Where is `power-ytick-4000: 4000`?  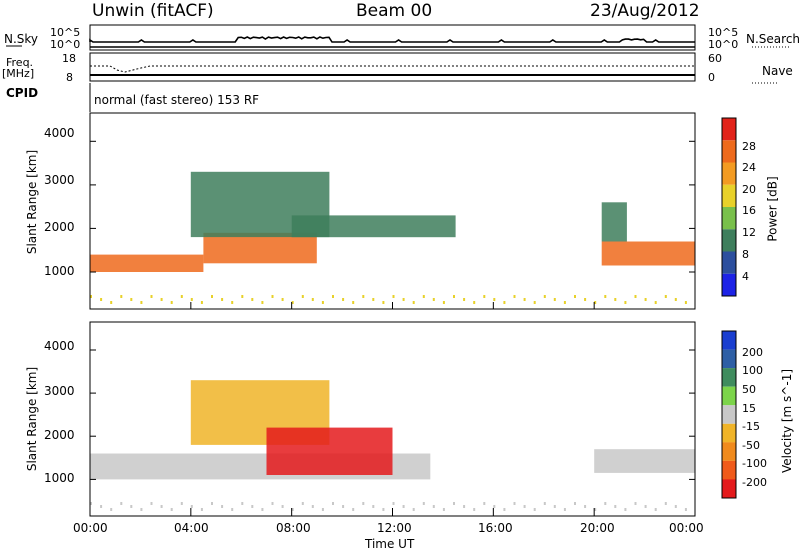 power-ytick-4000: 4000 is located at coordinates (59, 133).